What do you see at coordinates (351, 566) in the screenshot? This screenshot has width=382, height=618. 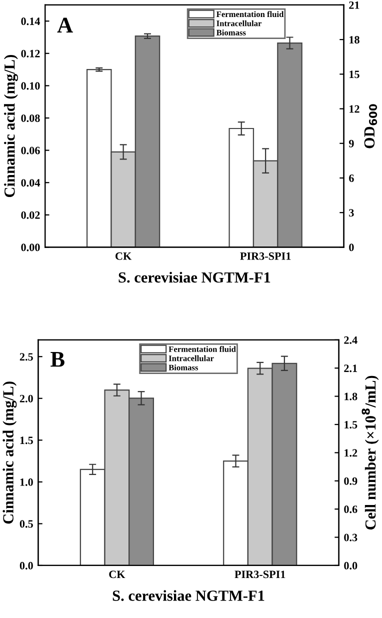 I see `y2-tick-label: 0.0` at bounding box center [351, 566].